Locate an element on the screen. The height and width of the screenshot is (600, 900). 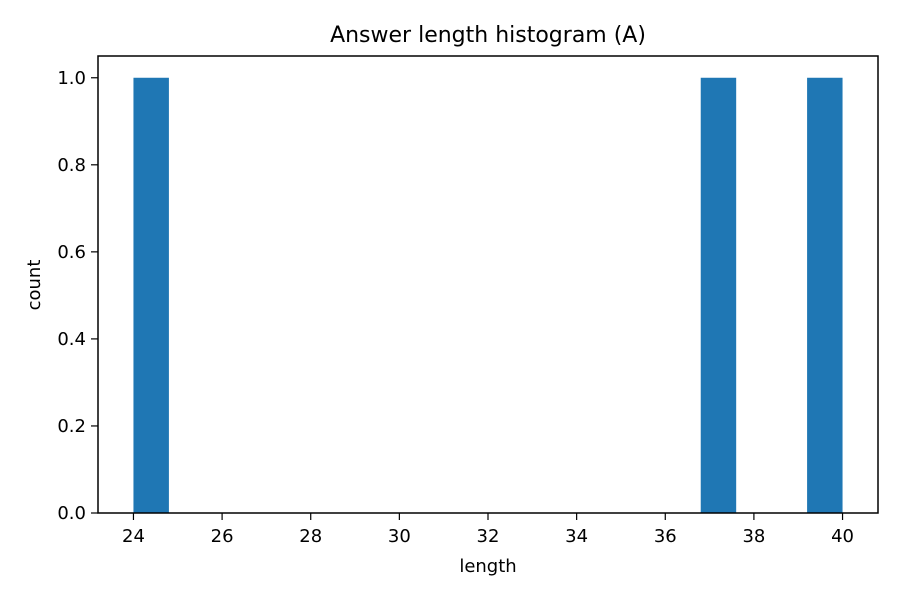
x-axis-ticks: 24 26 28 30 32 34 36 38 40 is located at coordinates (488, 530).